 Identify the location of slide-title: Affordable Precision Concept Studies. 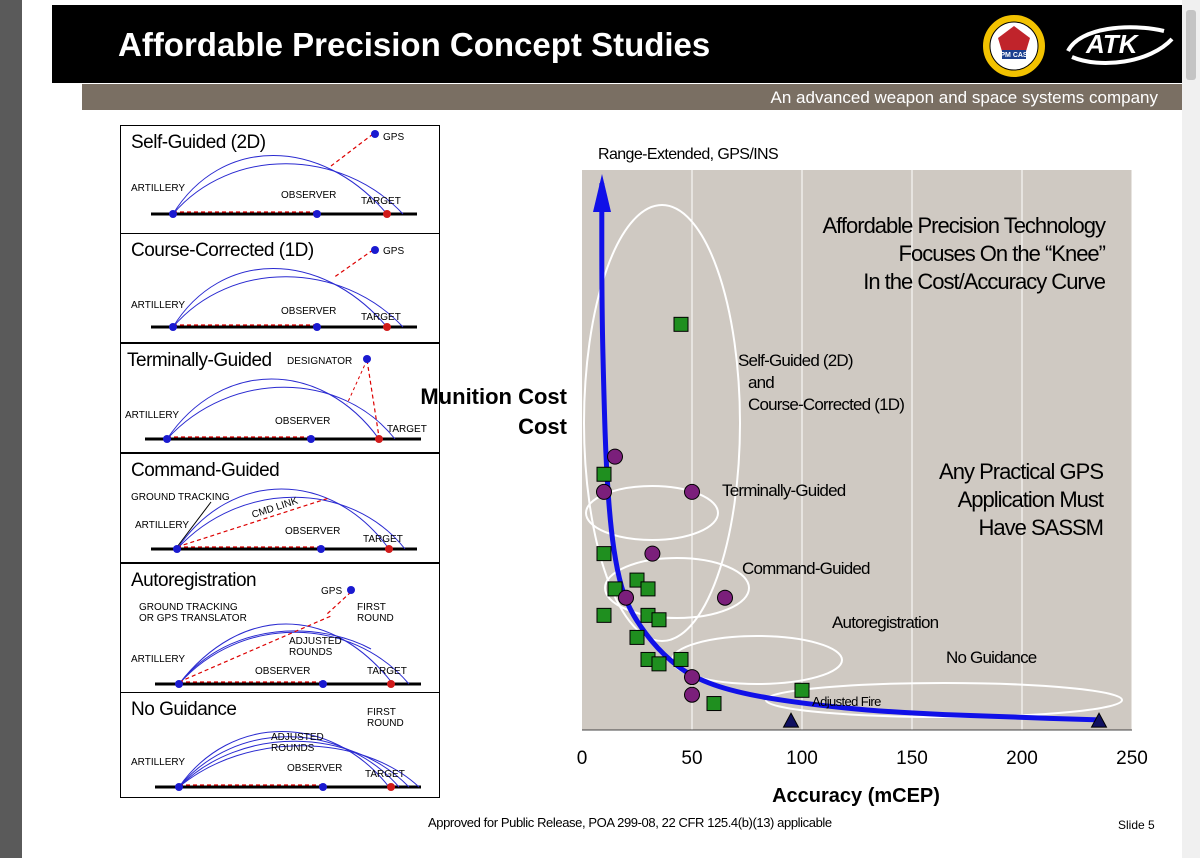
(414, 44).